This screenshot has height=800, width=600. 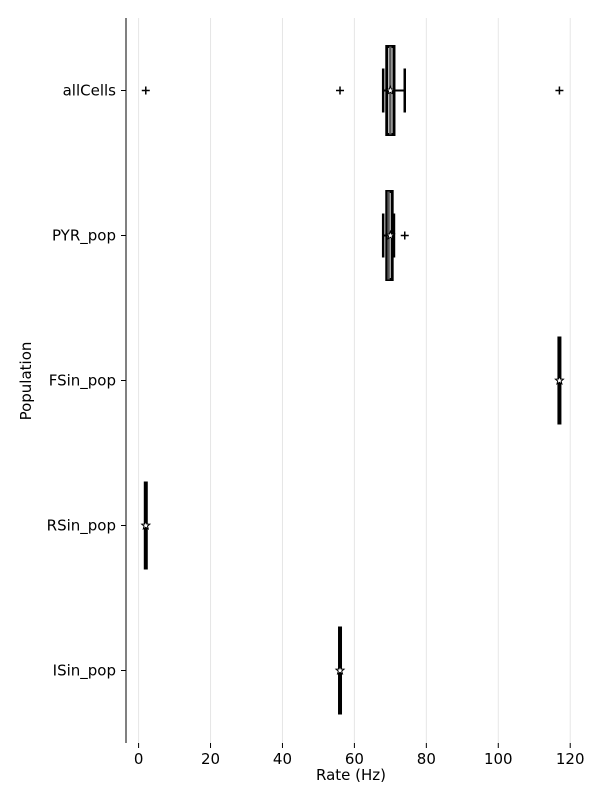 What do you see at coordinates (354, 759) in the screenshot?
I see `x-tick-label: 60` at bounding box center [354, 759].